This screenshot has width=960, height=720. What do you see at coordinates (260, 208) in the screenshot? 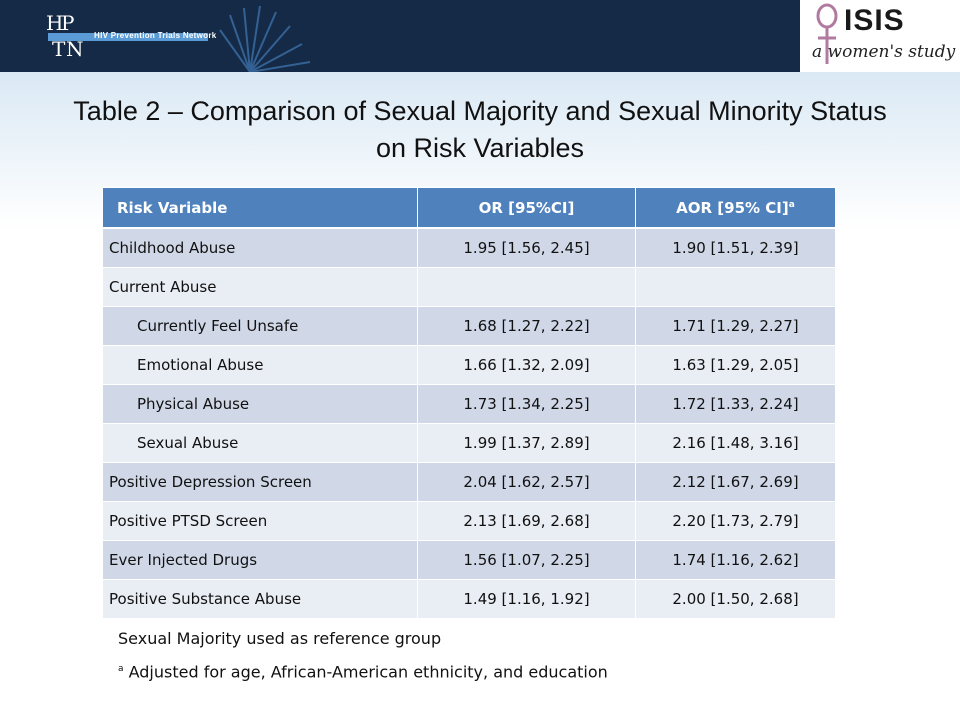
I see `header-risk-variable: Risk Variable` at bounding box center [260, 208].